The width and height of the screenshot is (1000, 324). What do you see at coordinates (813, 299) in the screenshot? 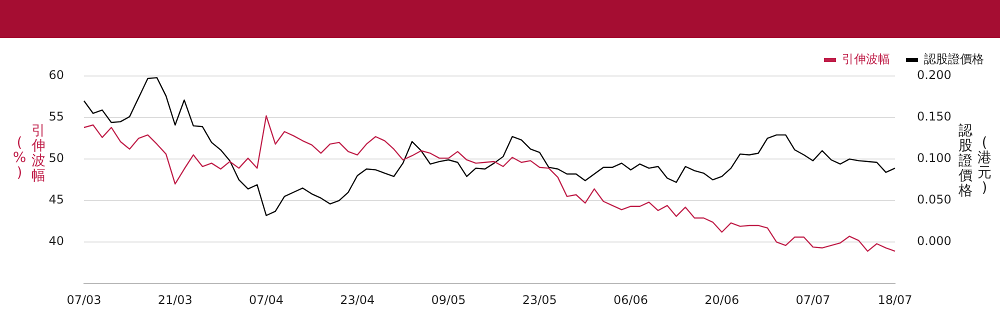
I see `x-tick-label: 07/07` at bounding box center [813, 299].